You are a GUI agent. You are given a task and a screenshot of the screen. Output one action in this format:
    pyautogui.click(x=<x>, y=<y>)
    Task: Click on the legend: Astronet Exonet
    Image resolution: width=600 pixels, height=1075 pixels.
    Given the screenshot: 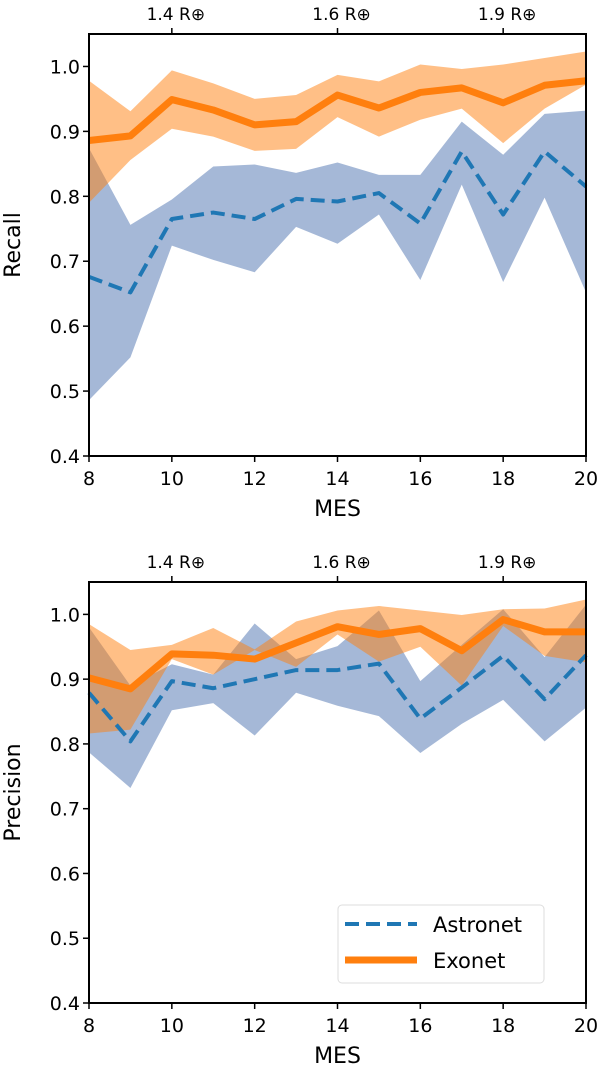 What is the action you would take?
    pyautogui.click(x=441, y=944)
    